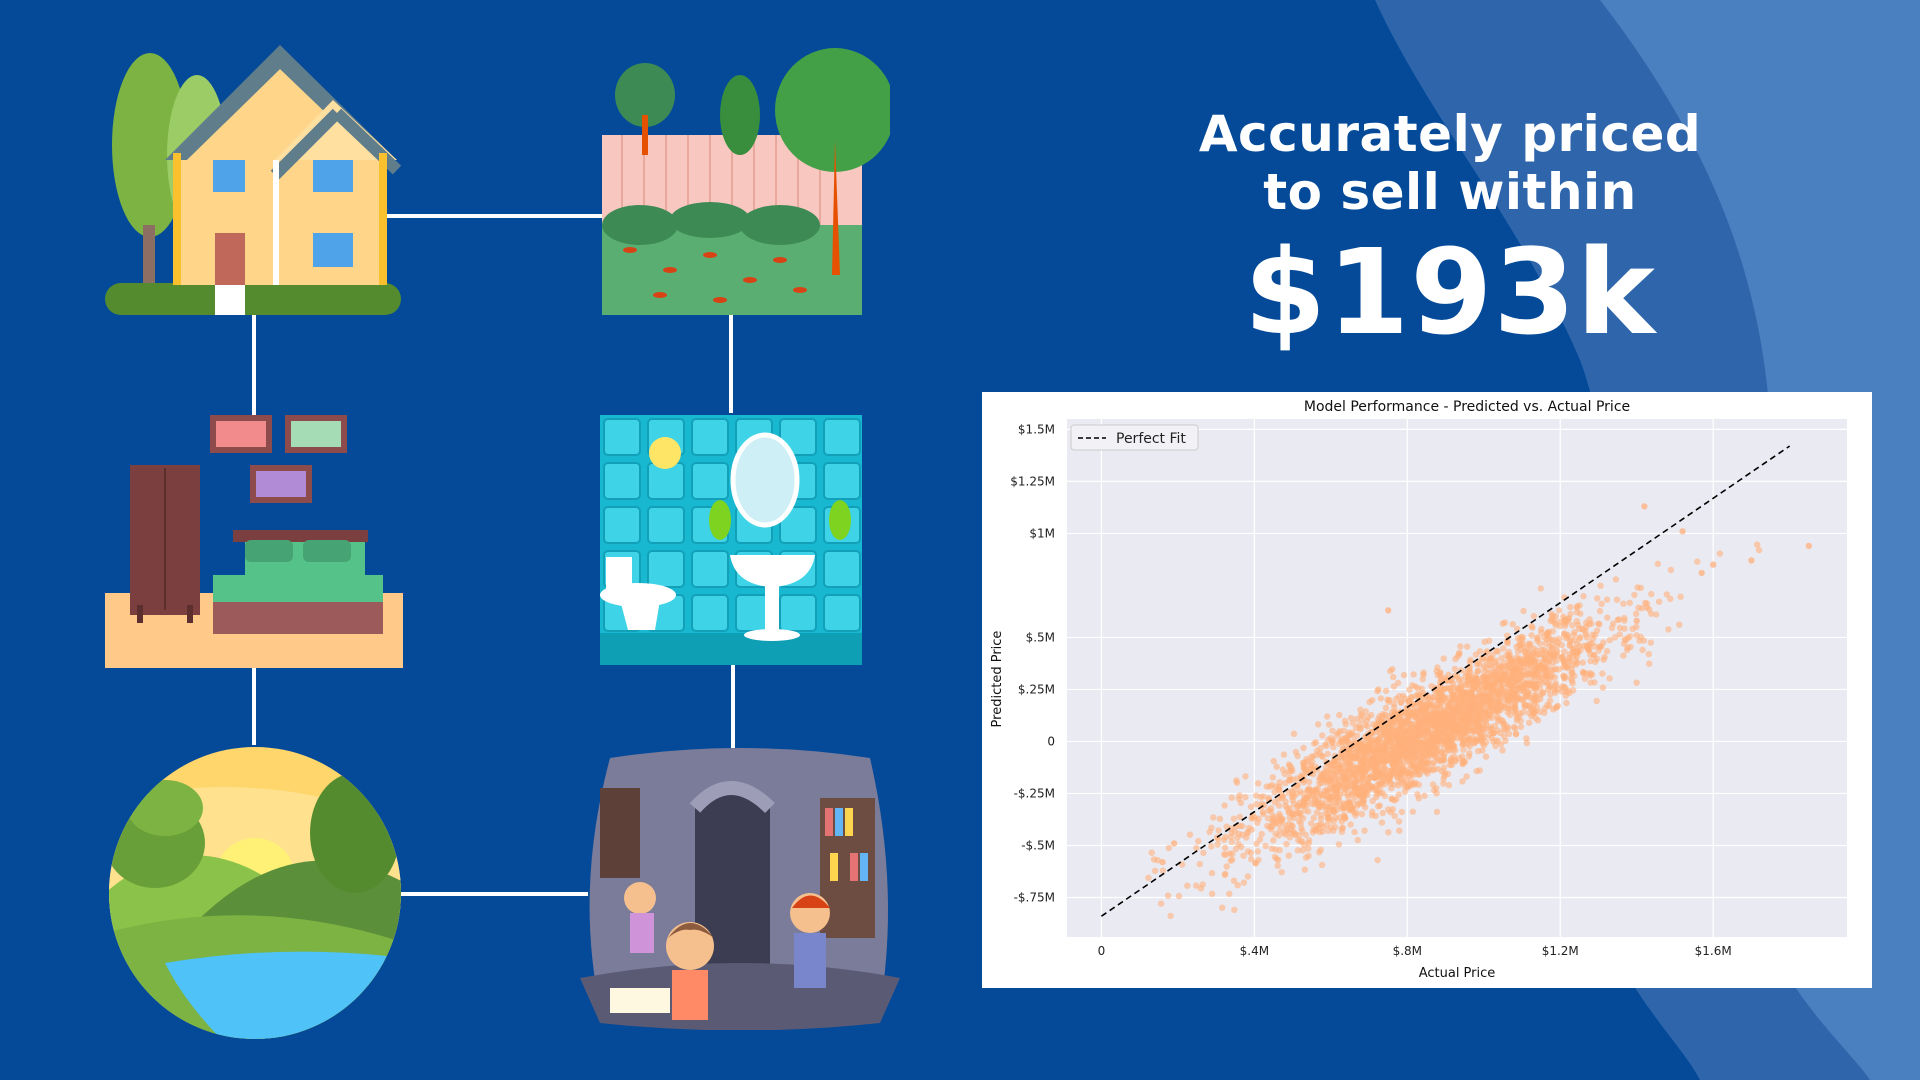  I want to click on y-tick-label: $1.25M, so click(1032, 481).